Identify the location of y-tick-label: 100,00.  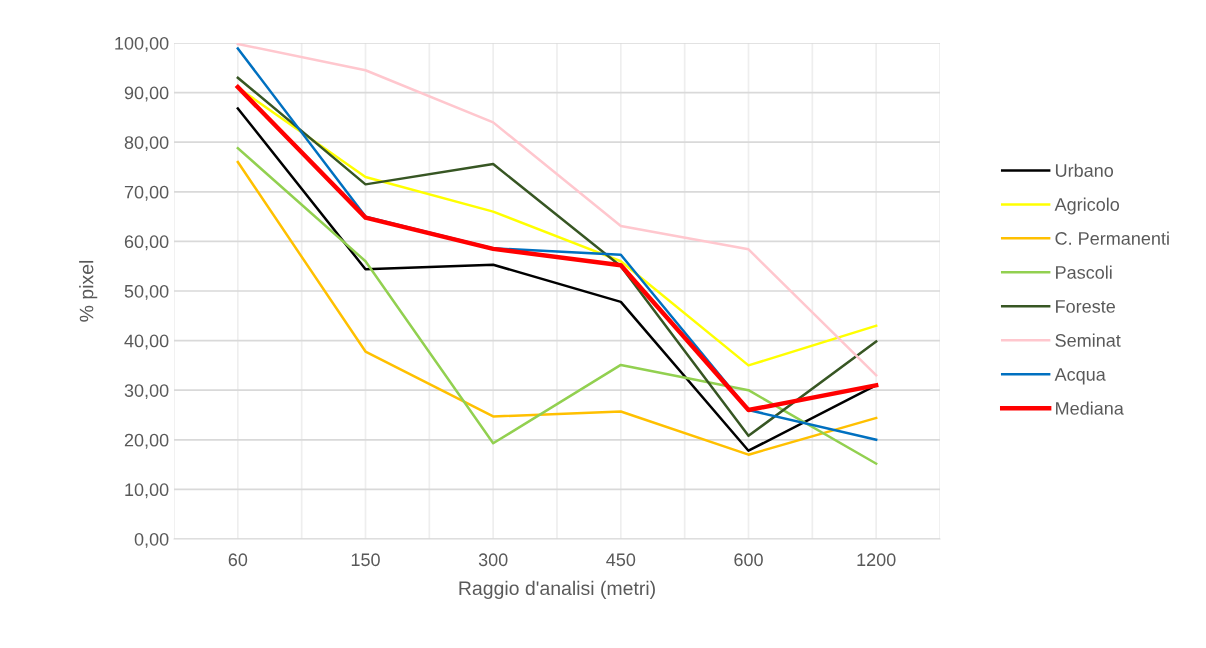
(142, 44).